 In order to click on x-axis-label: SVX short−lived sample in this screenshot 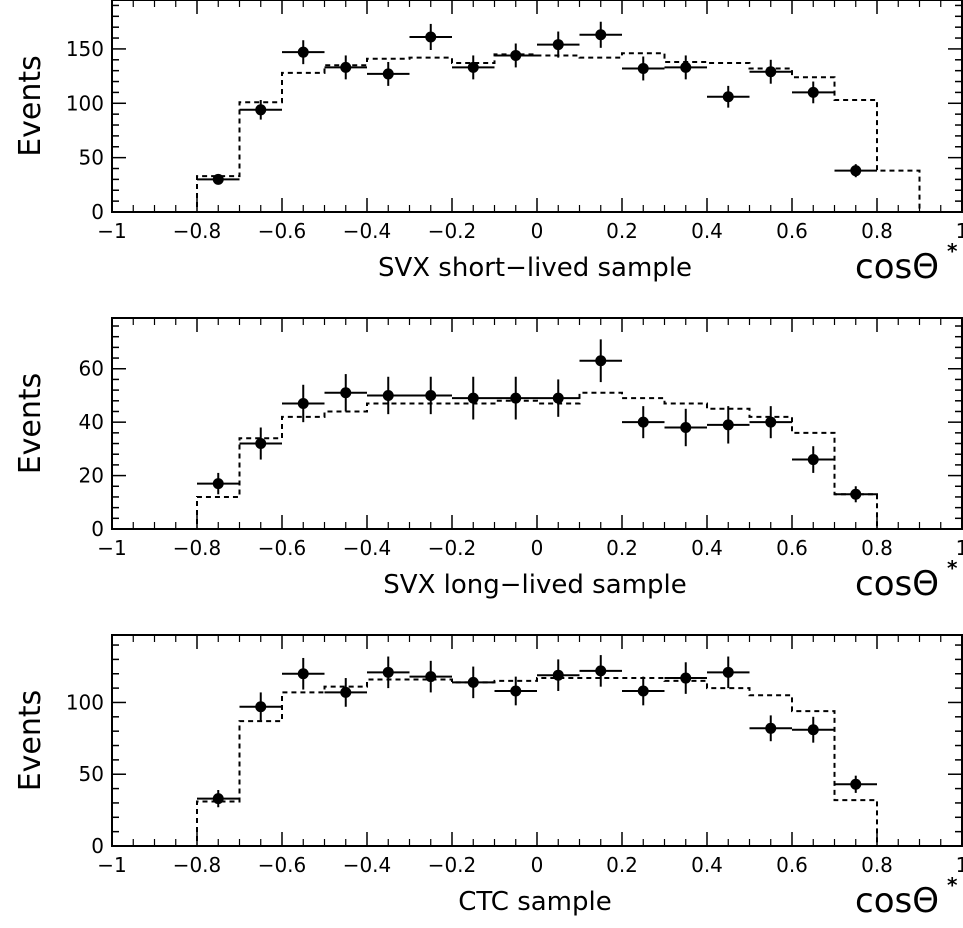, I will do `click(535, 268)`.